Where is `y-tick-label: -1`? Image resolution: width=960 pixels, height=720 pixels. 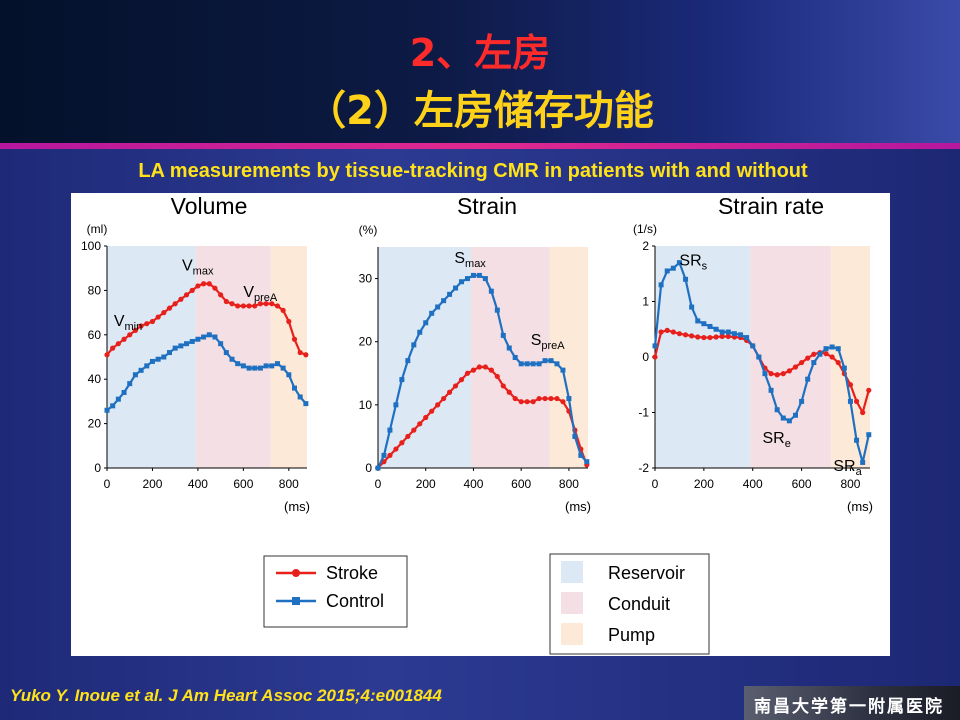 y-tick-label: -1 is located at coordinates (643, 413).